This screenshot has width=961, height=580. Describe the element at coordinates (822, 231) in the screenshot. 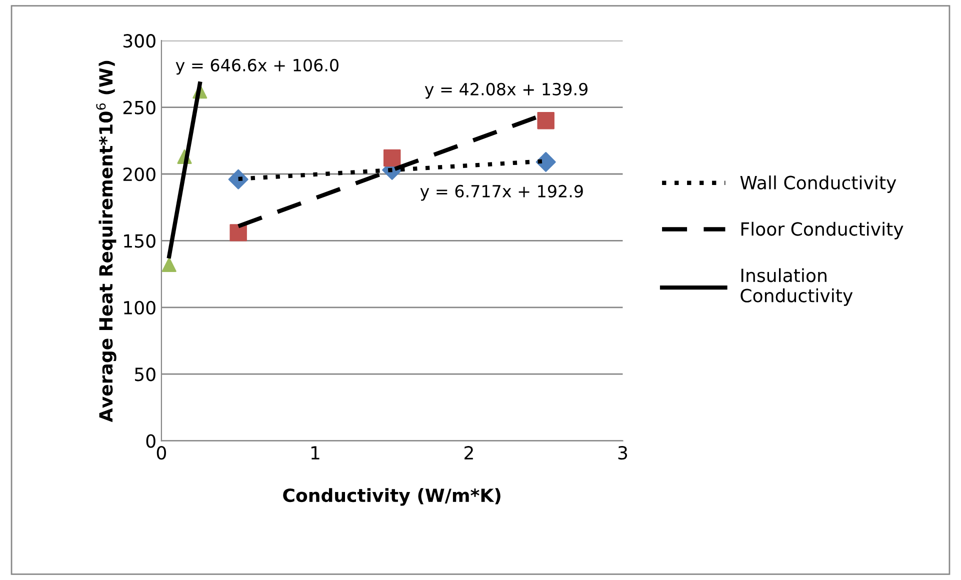

I see `legend-label: Floor Conductivity` at that location.